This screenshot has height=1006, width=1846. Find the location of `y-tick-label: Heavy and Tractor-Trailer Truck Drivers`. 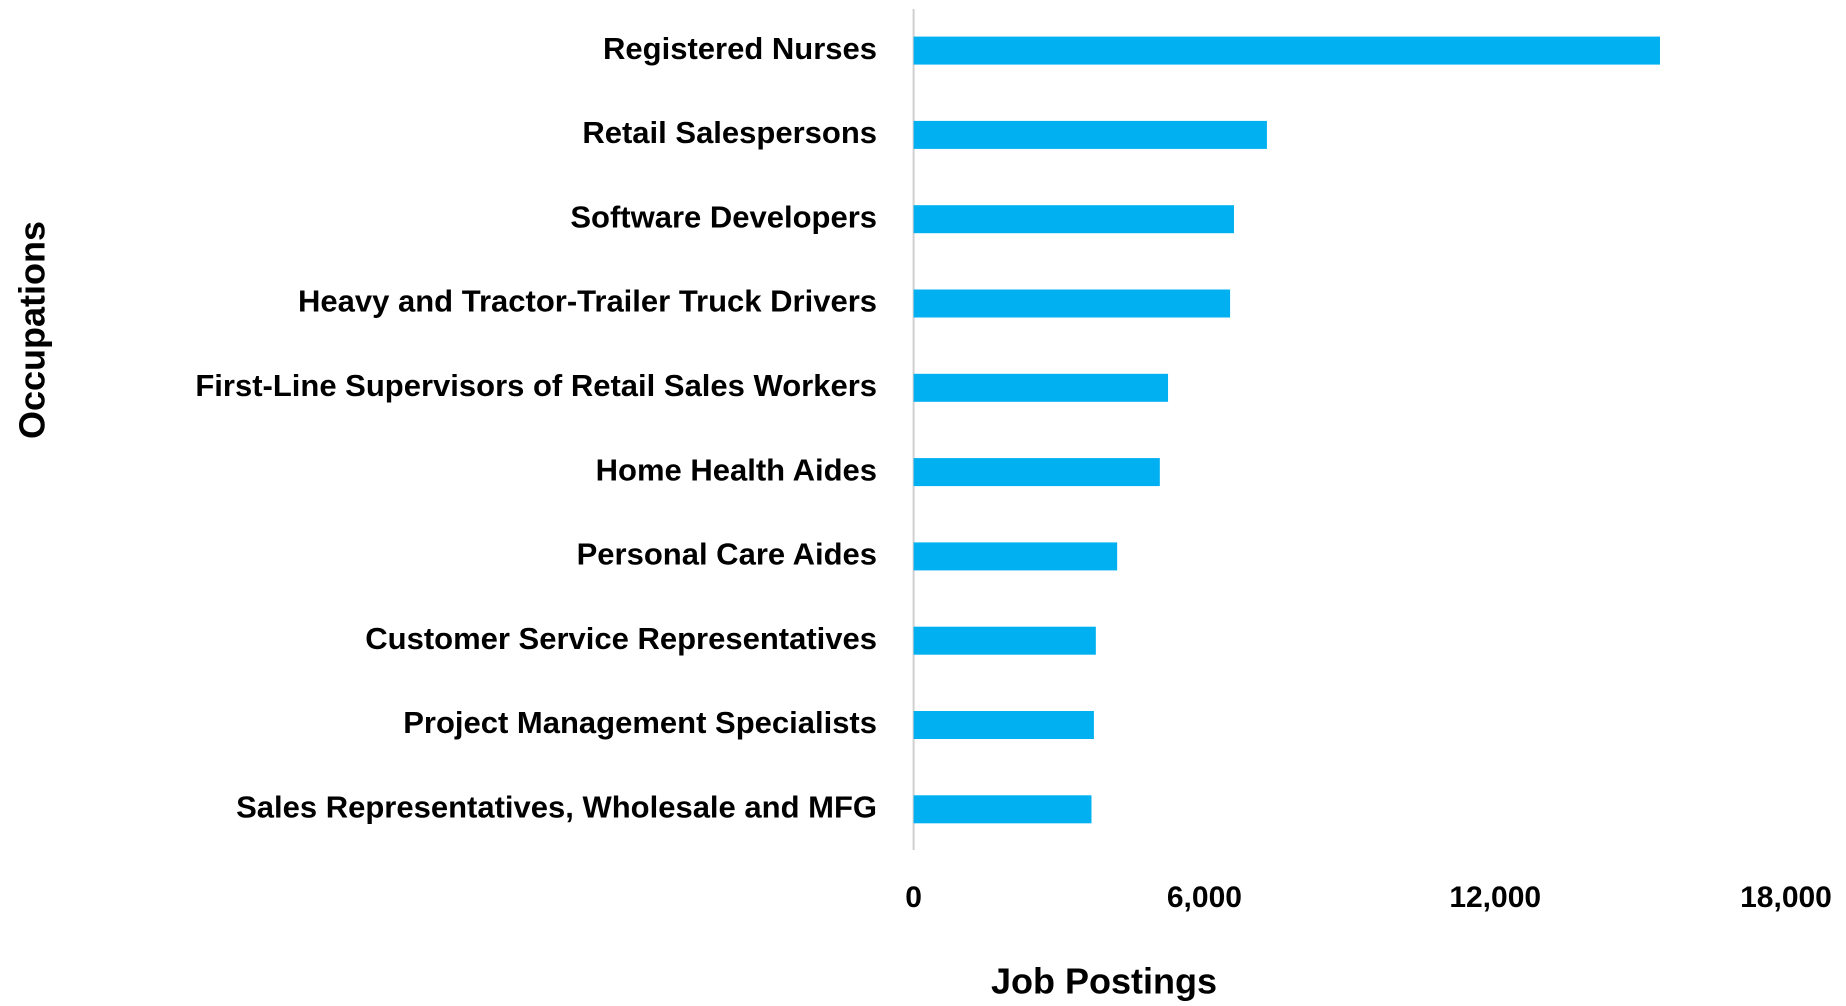

y-tick-label: Heavy and Tractor-Trailer Truck Drivers is located at coordinates (587, 301).